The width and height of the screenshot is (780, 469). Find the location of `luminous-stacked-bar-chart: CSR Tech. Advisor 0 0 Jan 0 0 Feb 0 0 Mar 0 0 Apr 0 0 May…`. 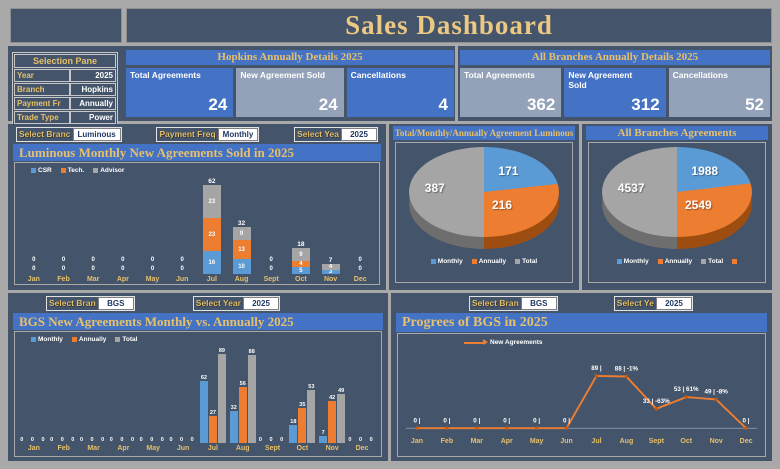

luminous-stacked-bar-chart: CSR Tech. Advisor 0 0 Jan 0 0 Feb 0 0 Mar 0 0 Apr 0 0 May… is located at coordinates (197, 223).